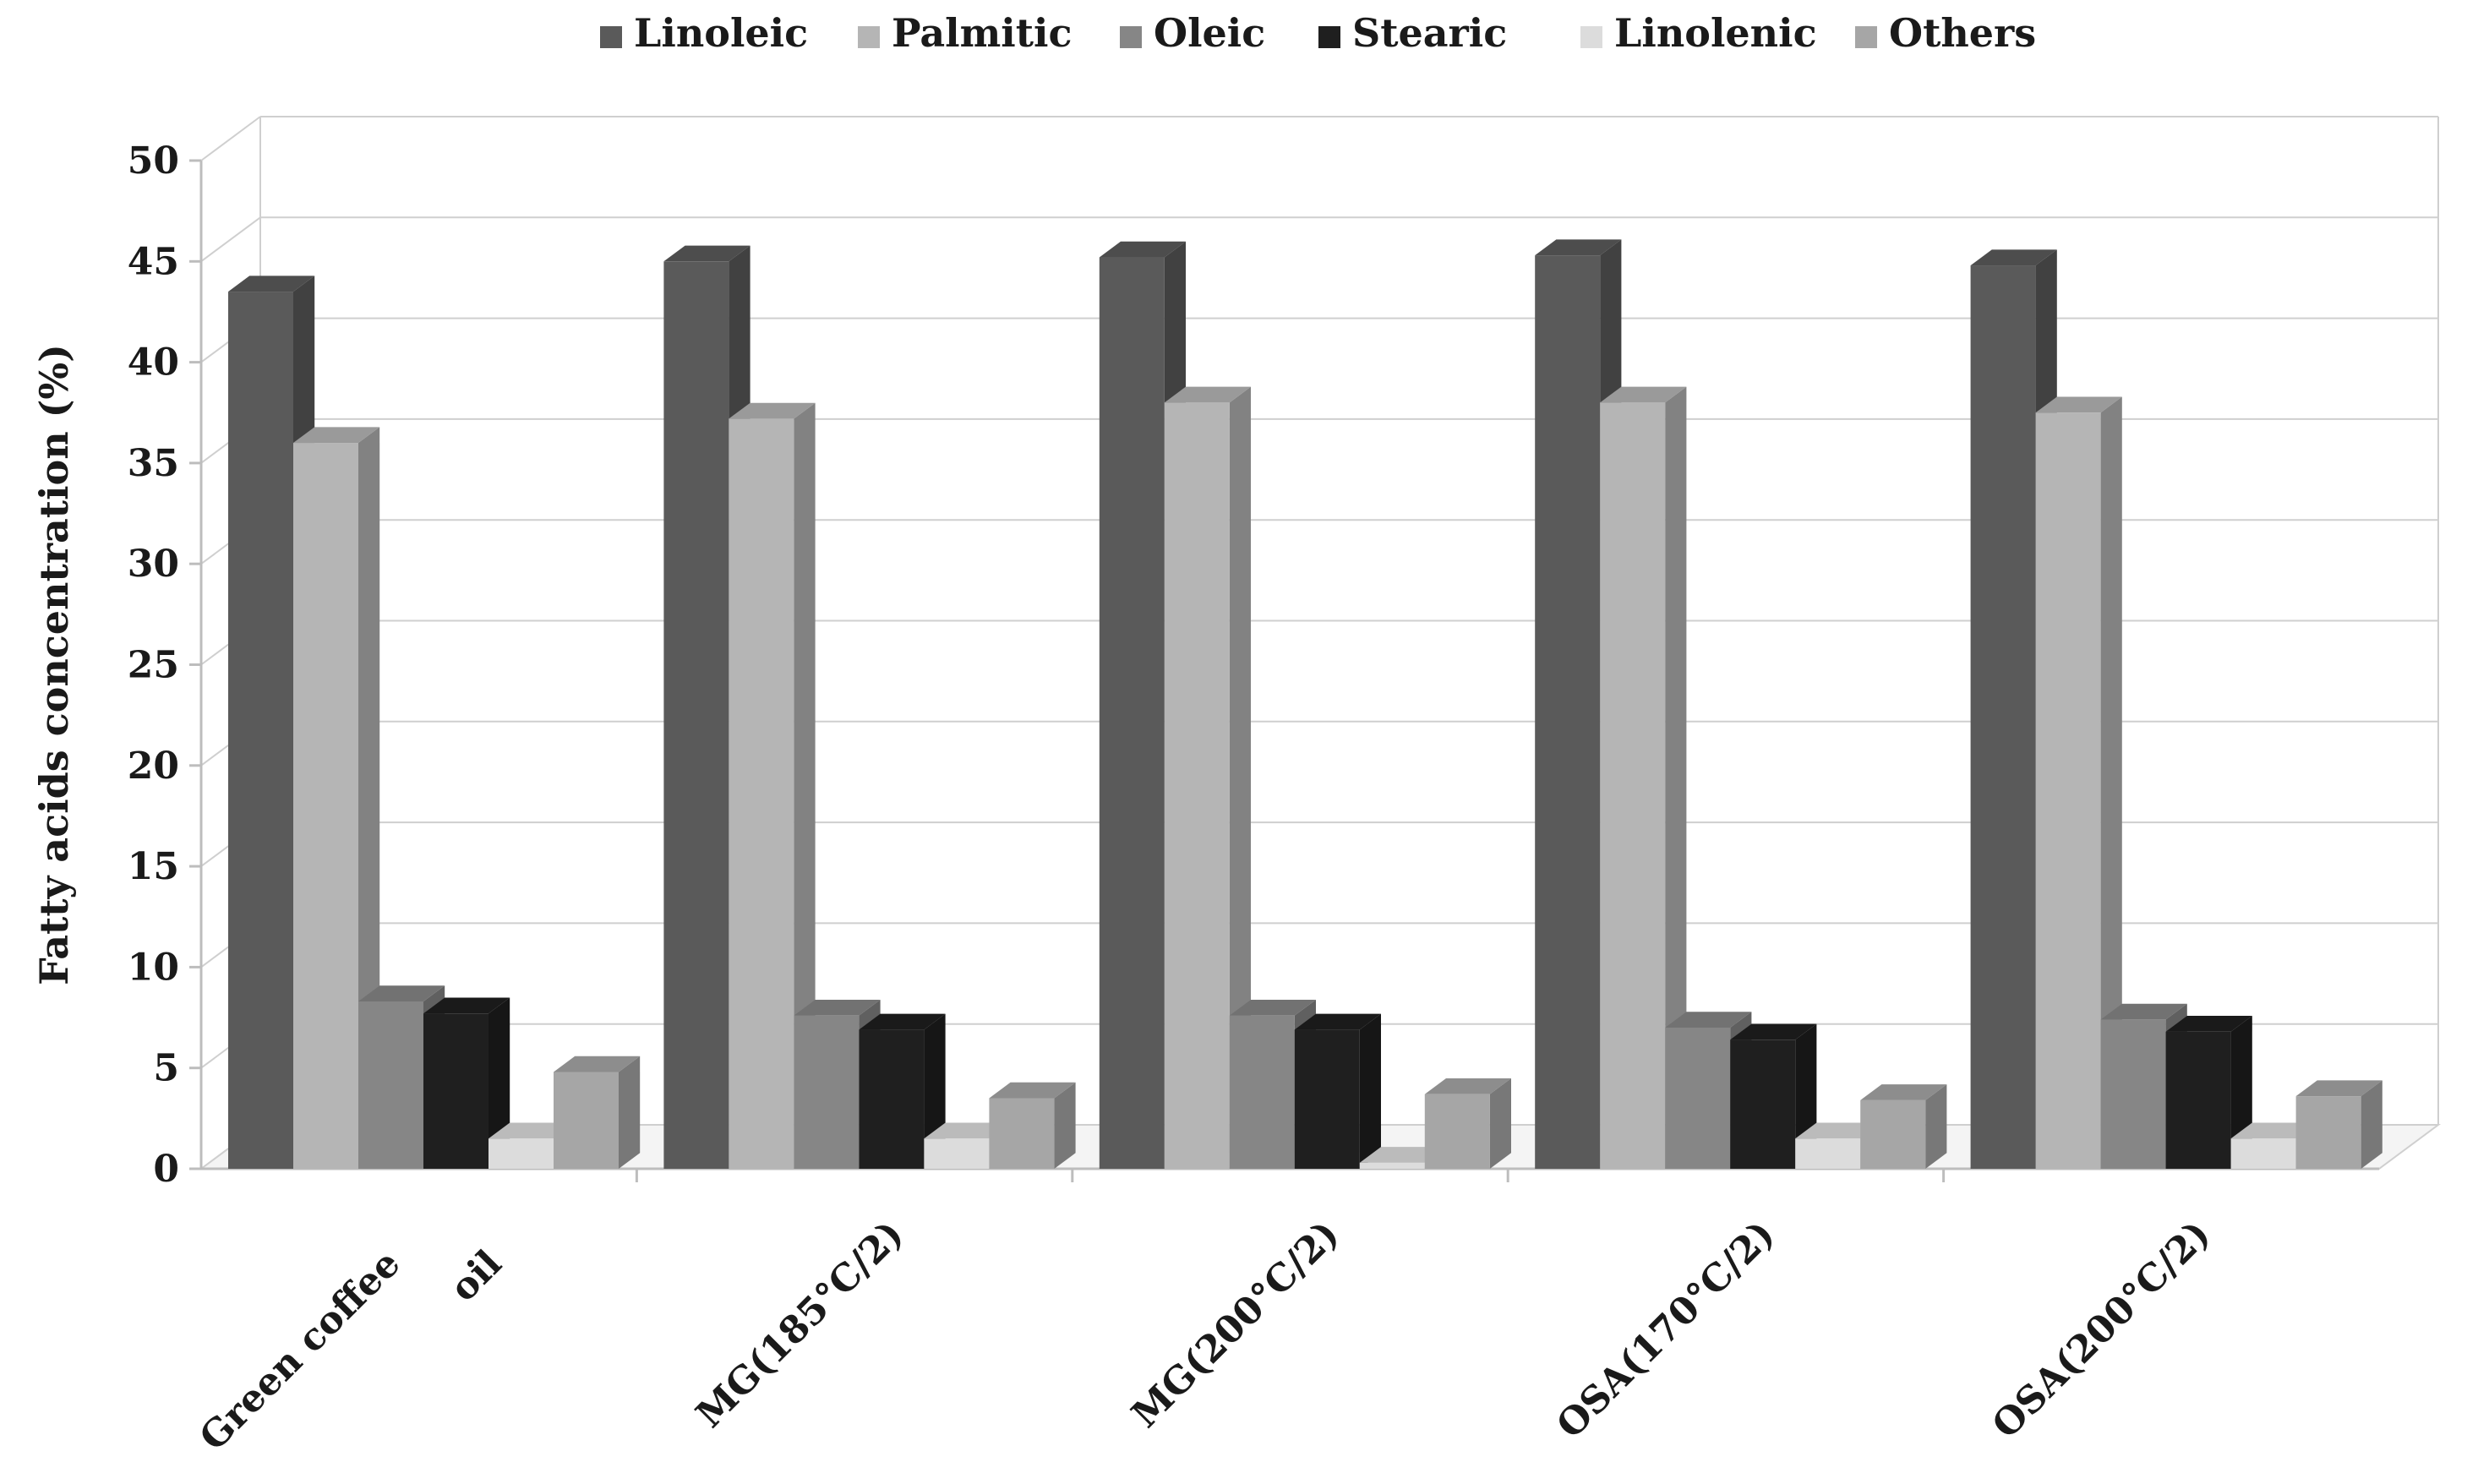 This screenshot has width=2478, height=1484. What do you see at coordinates (300, 1351) in the screenshot?
I see `x-category-label: Green coffee` at bounding box center [300, 1351].